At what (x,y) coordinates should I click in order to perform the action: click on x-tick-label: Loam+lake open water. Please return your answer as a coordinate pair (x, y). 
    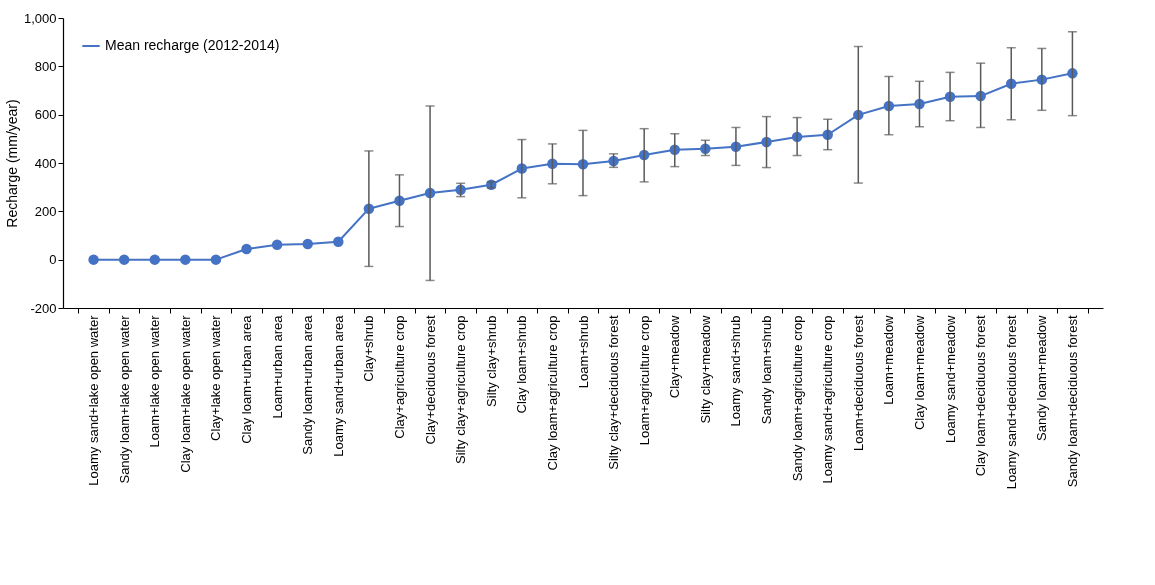
    Looking at the image, I should click on (155, 381).